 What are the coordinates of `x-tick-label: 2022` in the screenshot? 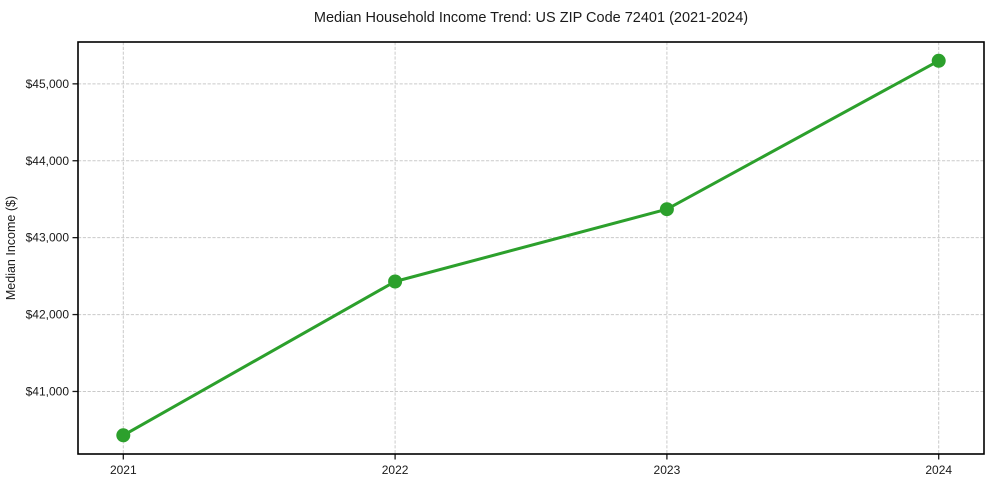 It's located at (395, 470).